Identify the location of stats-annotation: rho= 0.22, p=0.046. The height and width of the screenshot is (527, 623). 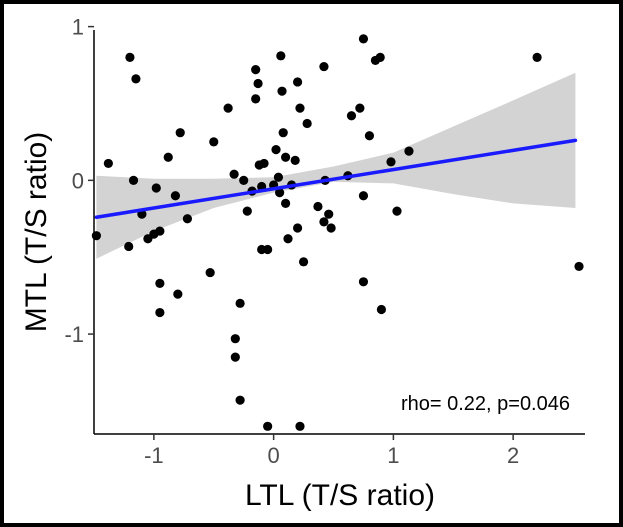
(485, 404).